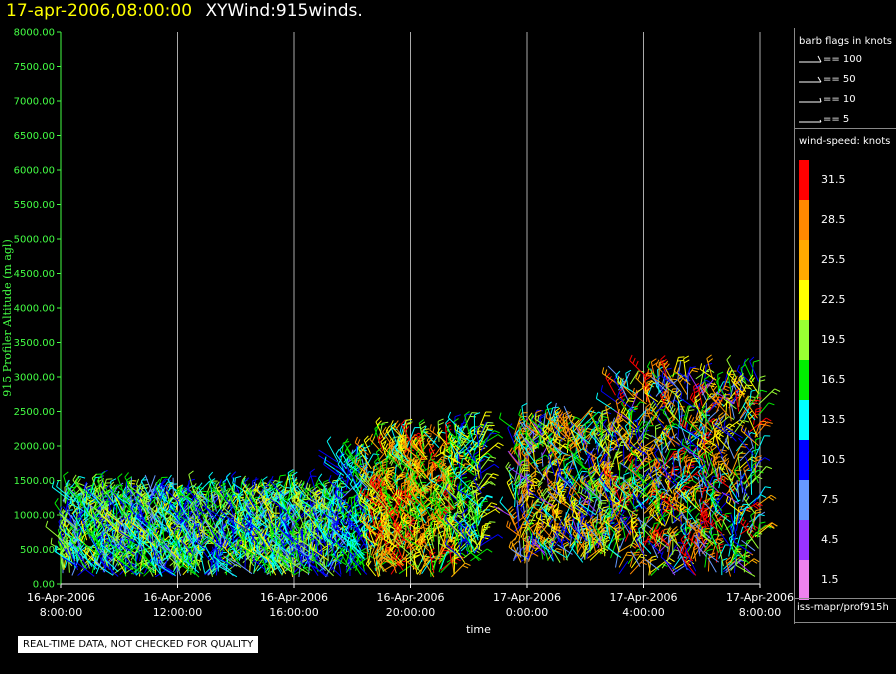  What do you see at coordinates (34, 33) in the screenshot?
I see `y-tick-label: 8000.00` at bounding box center [34, 33].